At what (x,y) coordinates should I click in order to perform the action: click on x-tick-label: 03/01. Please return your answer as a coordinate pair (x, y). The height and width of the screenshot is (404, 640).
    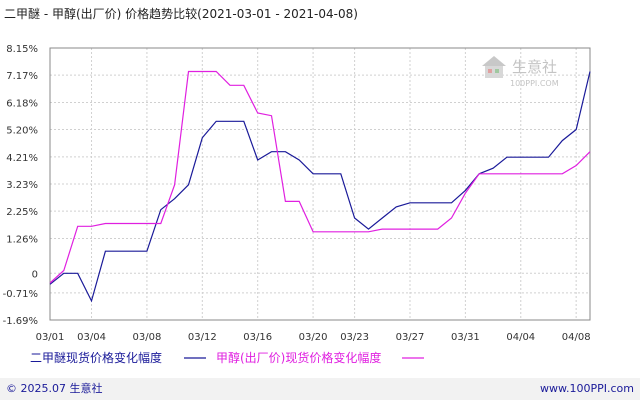
    Looking at the image, I should click on (50, 337).